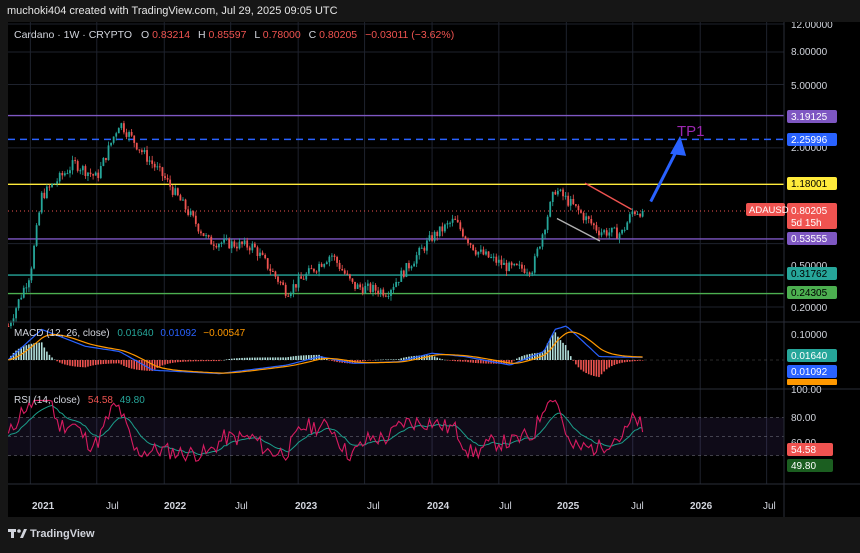 This screenshot has height=553, width=860. I want to click on footer: TradingView, so click(430, 534).